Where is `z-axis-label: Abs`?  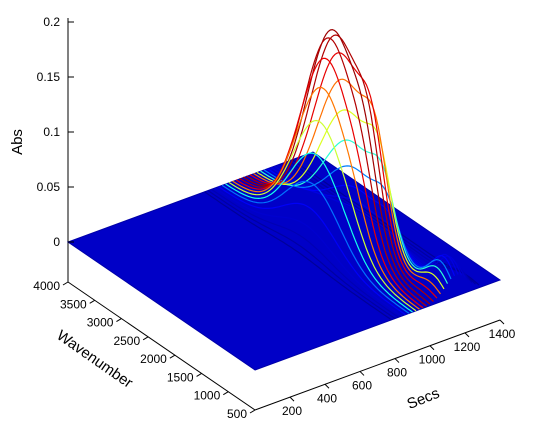 z-axis-label: Abs is located at coordinates (17, 142).